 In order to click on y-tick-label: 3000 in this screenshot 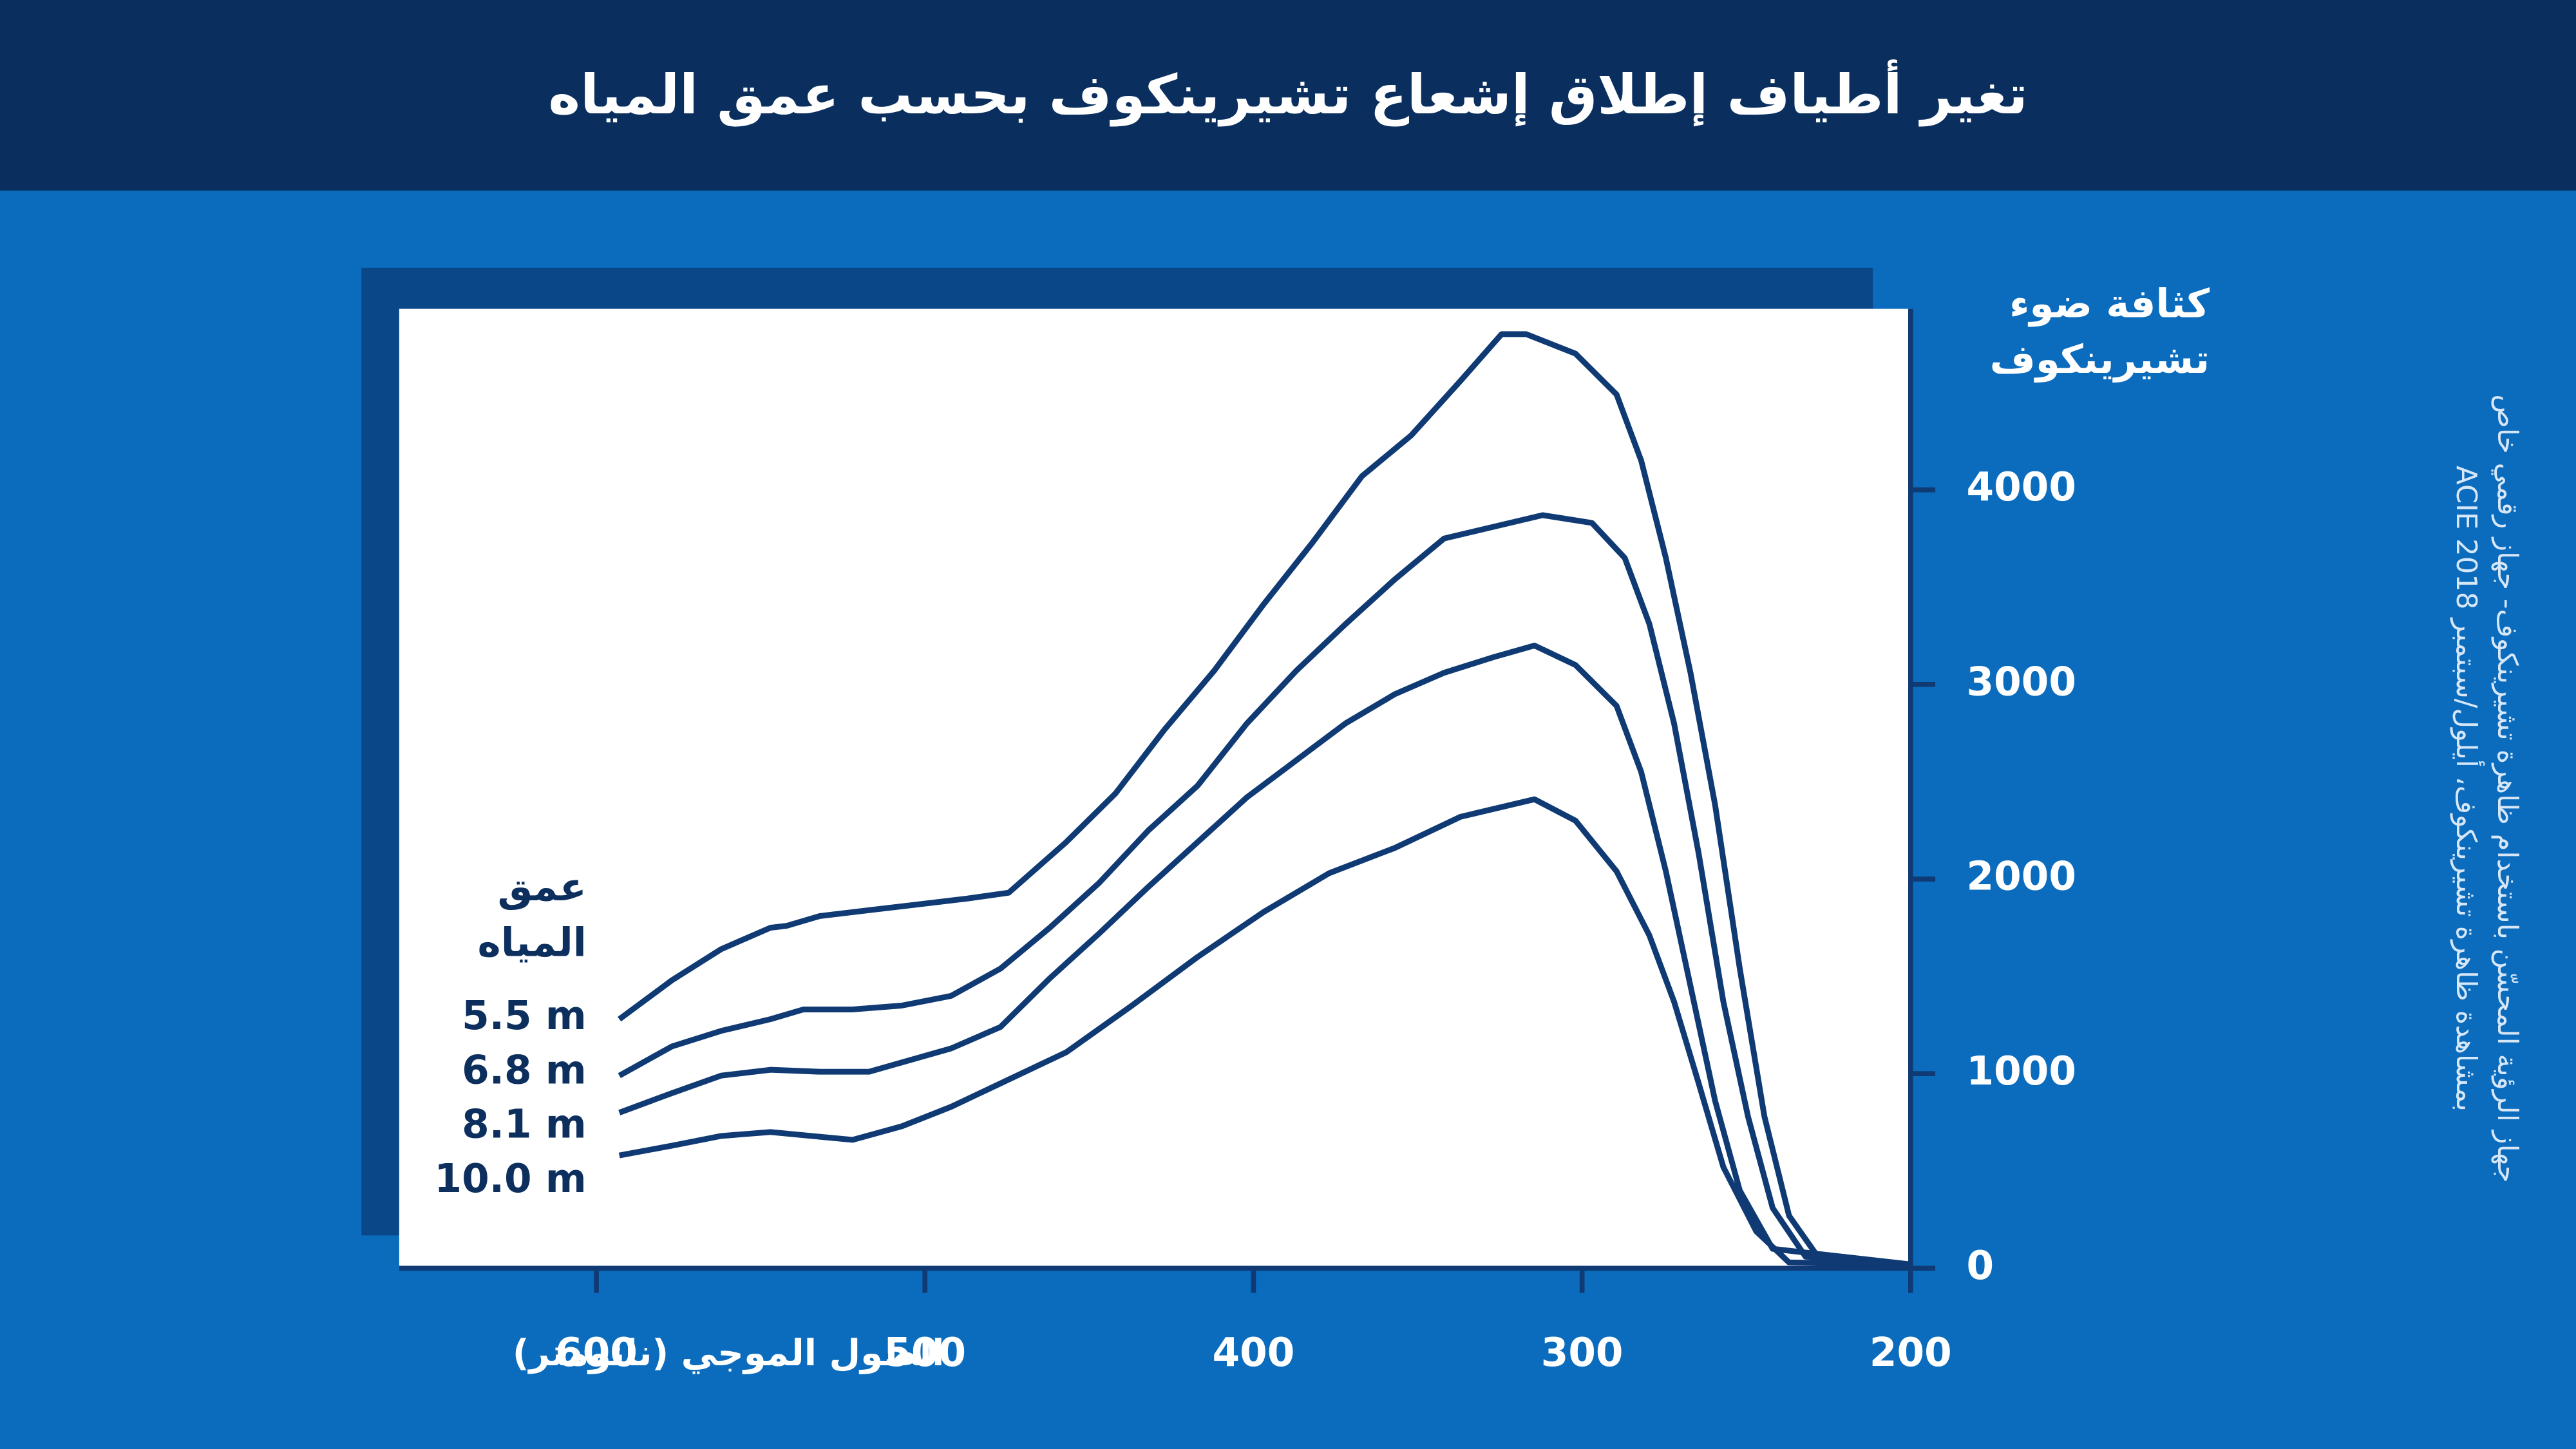, I will do `click(2022, 682)`.